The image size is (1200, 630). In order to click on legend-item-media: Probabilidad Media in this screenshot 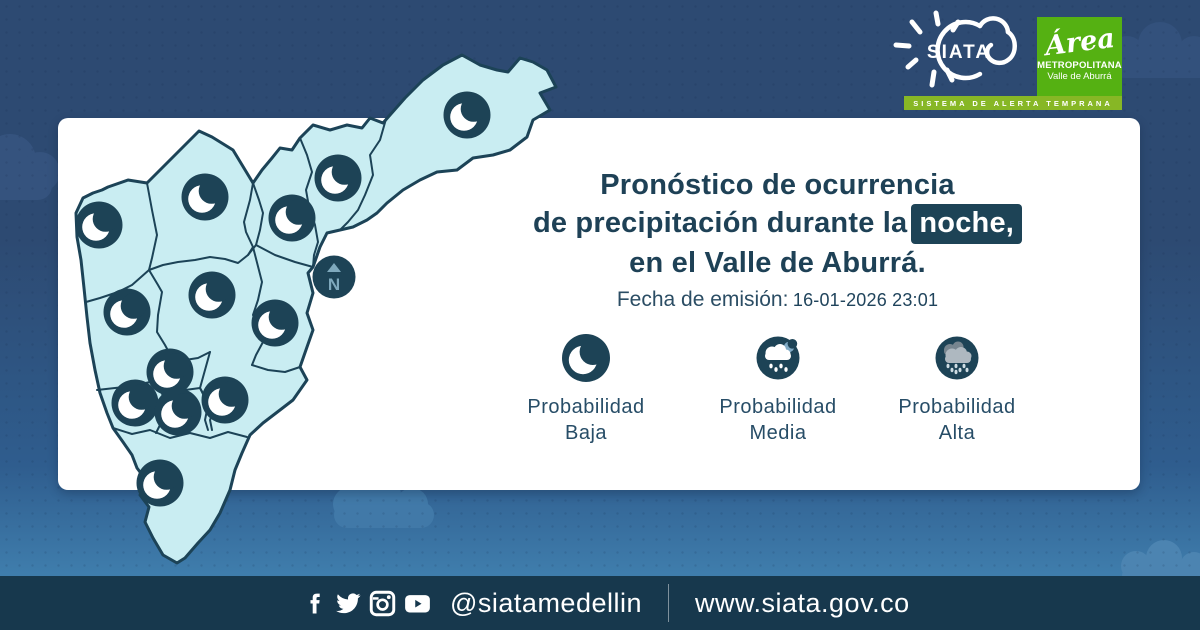, I will do `click(778, 389)`.